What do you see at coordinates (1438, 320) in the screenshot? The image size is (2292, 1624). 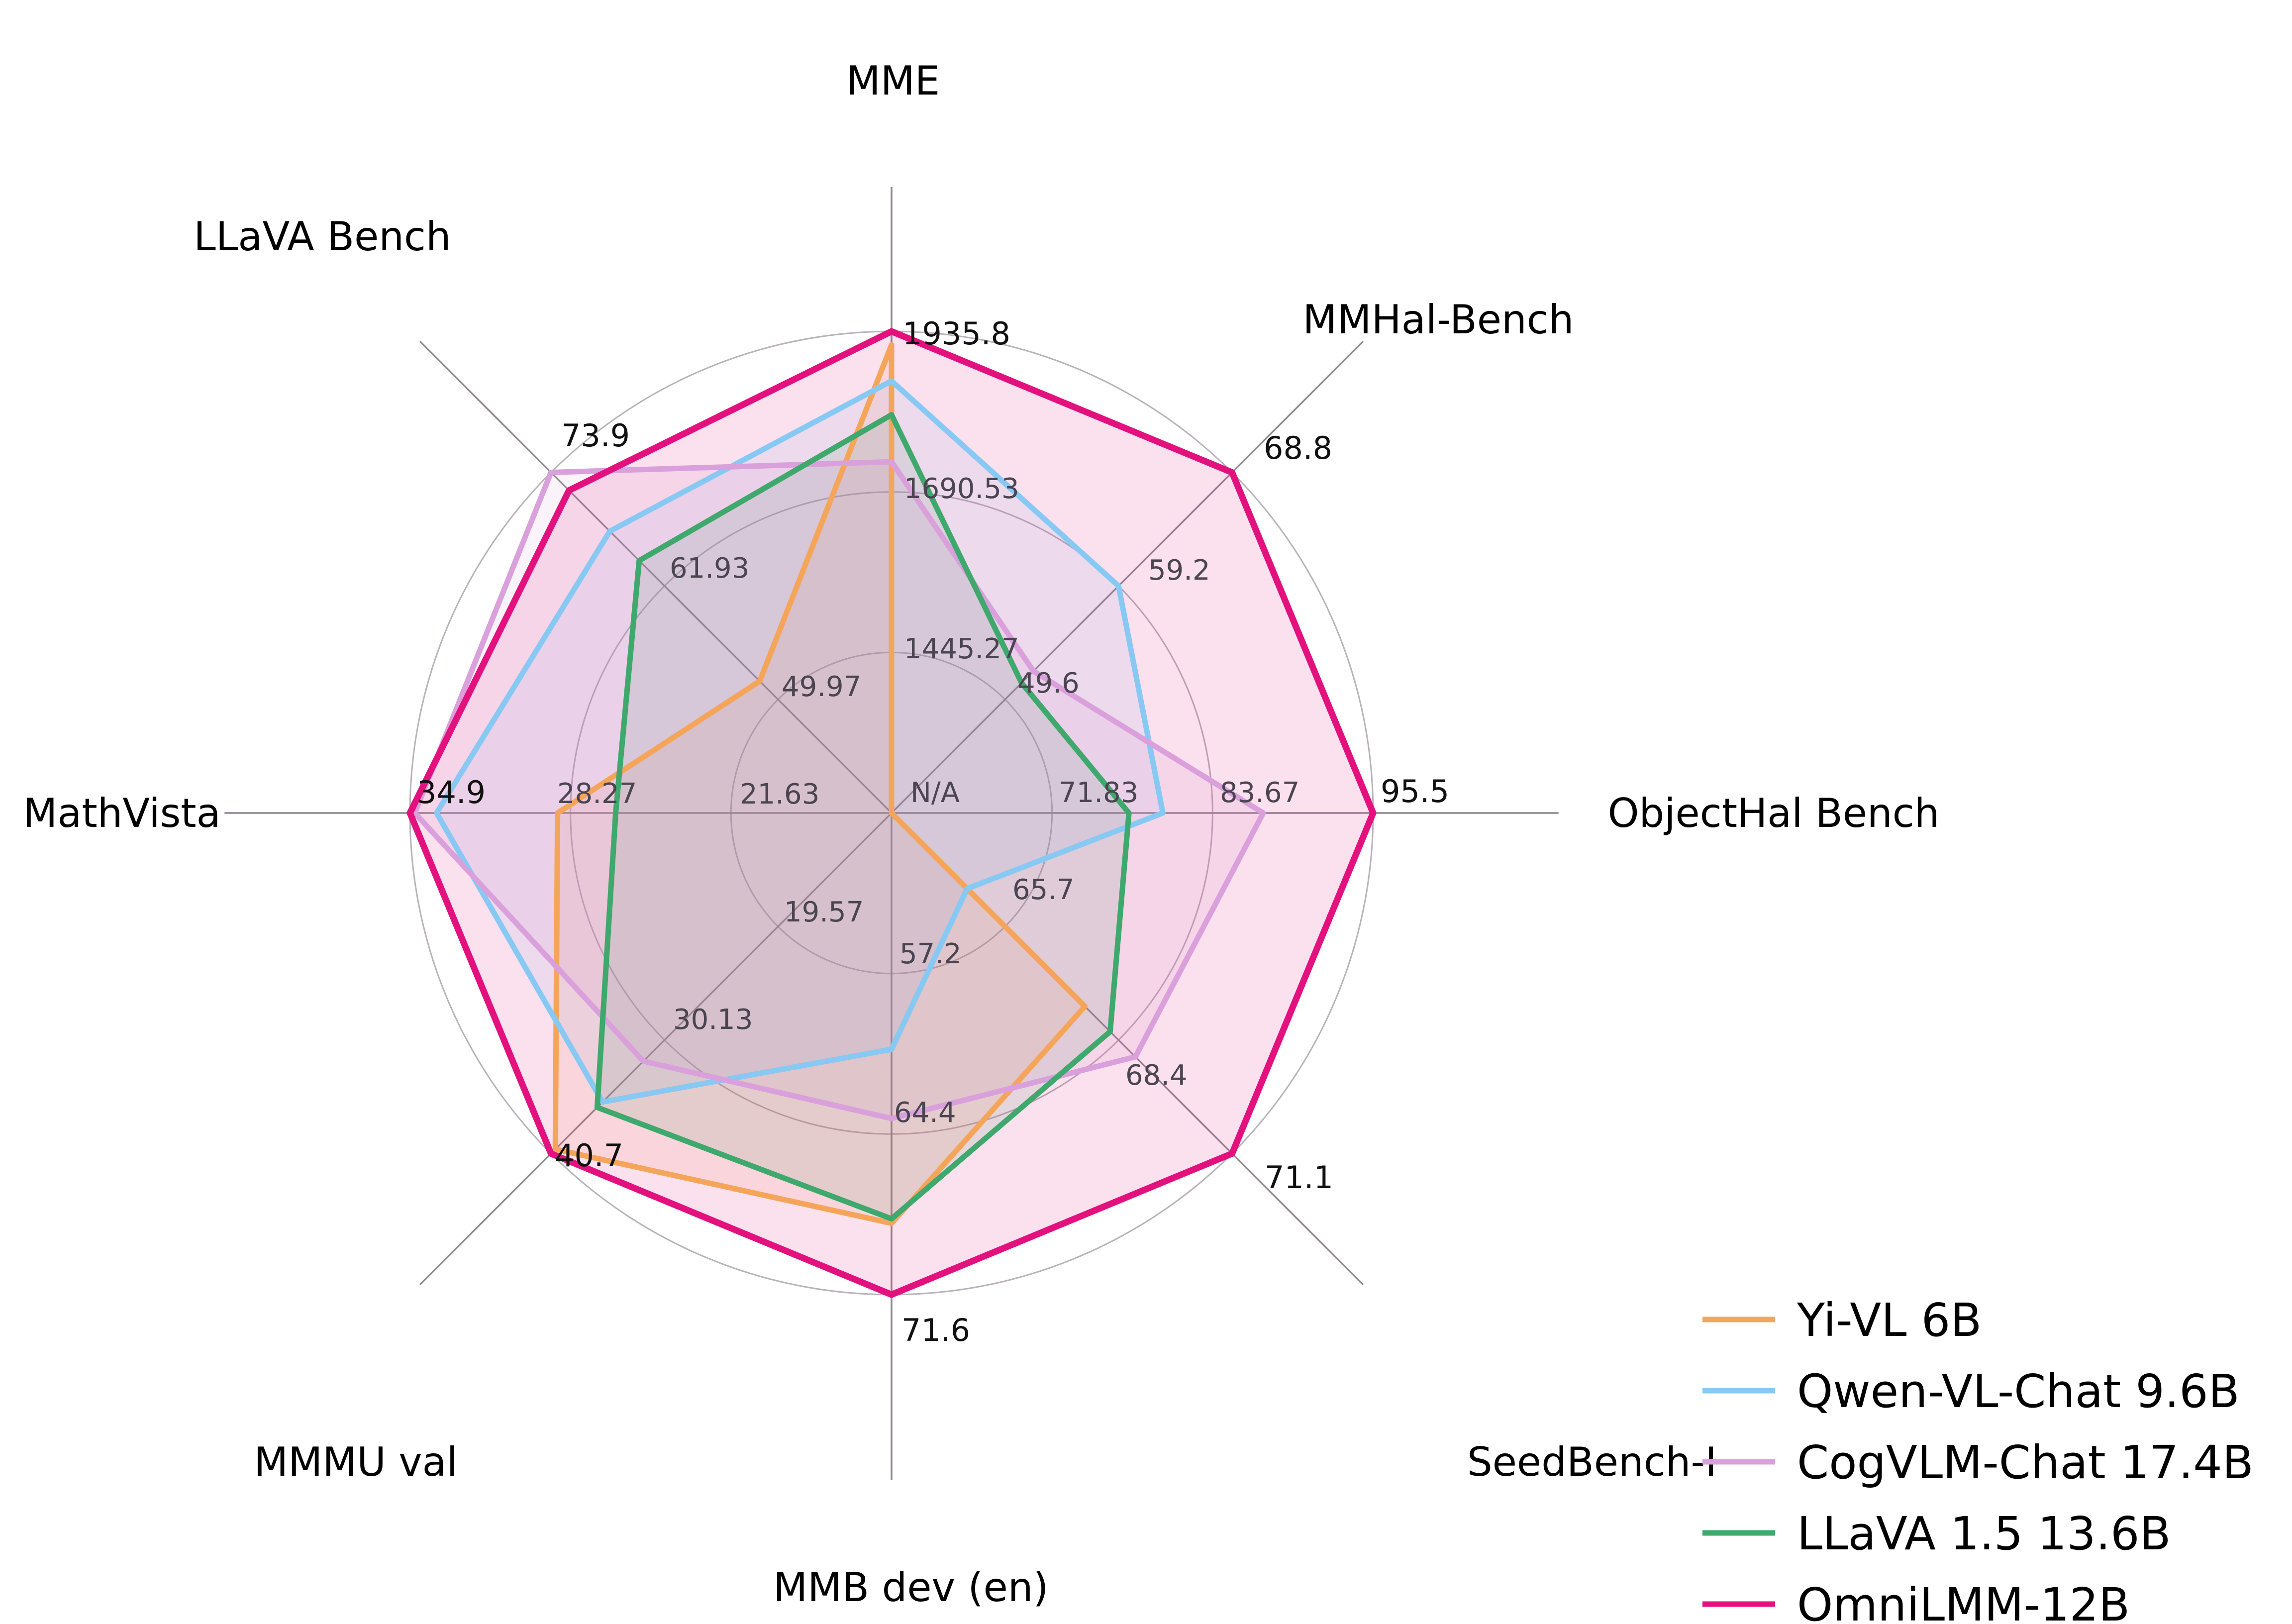 I see `axis-title-mmhal-bench: MMHal-Bench` at bounding box center [1438, 320].